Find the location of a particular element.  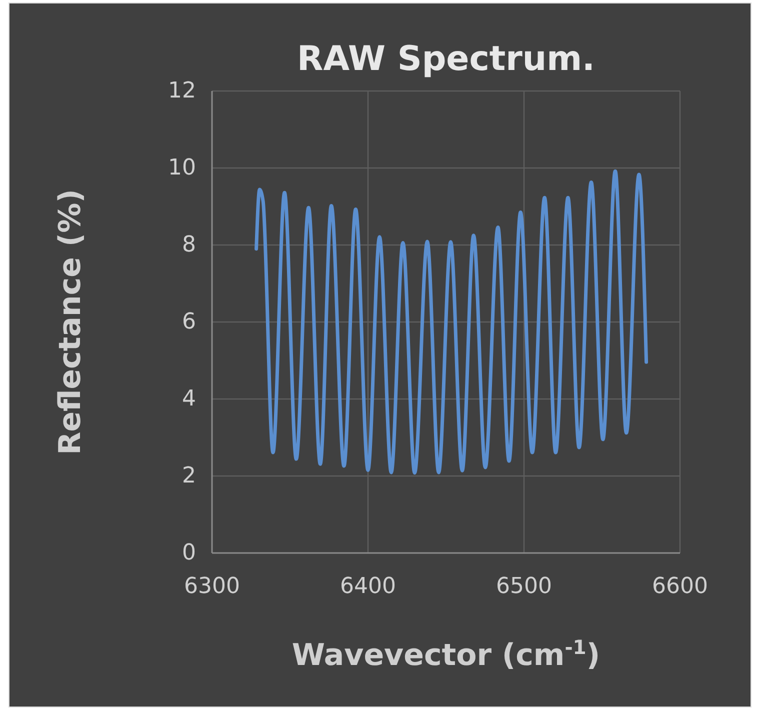

y-tick-label: 8 is located at coordinates (189, 245).